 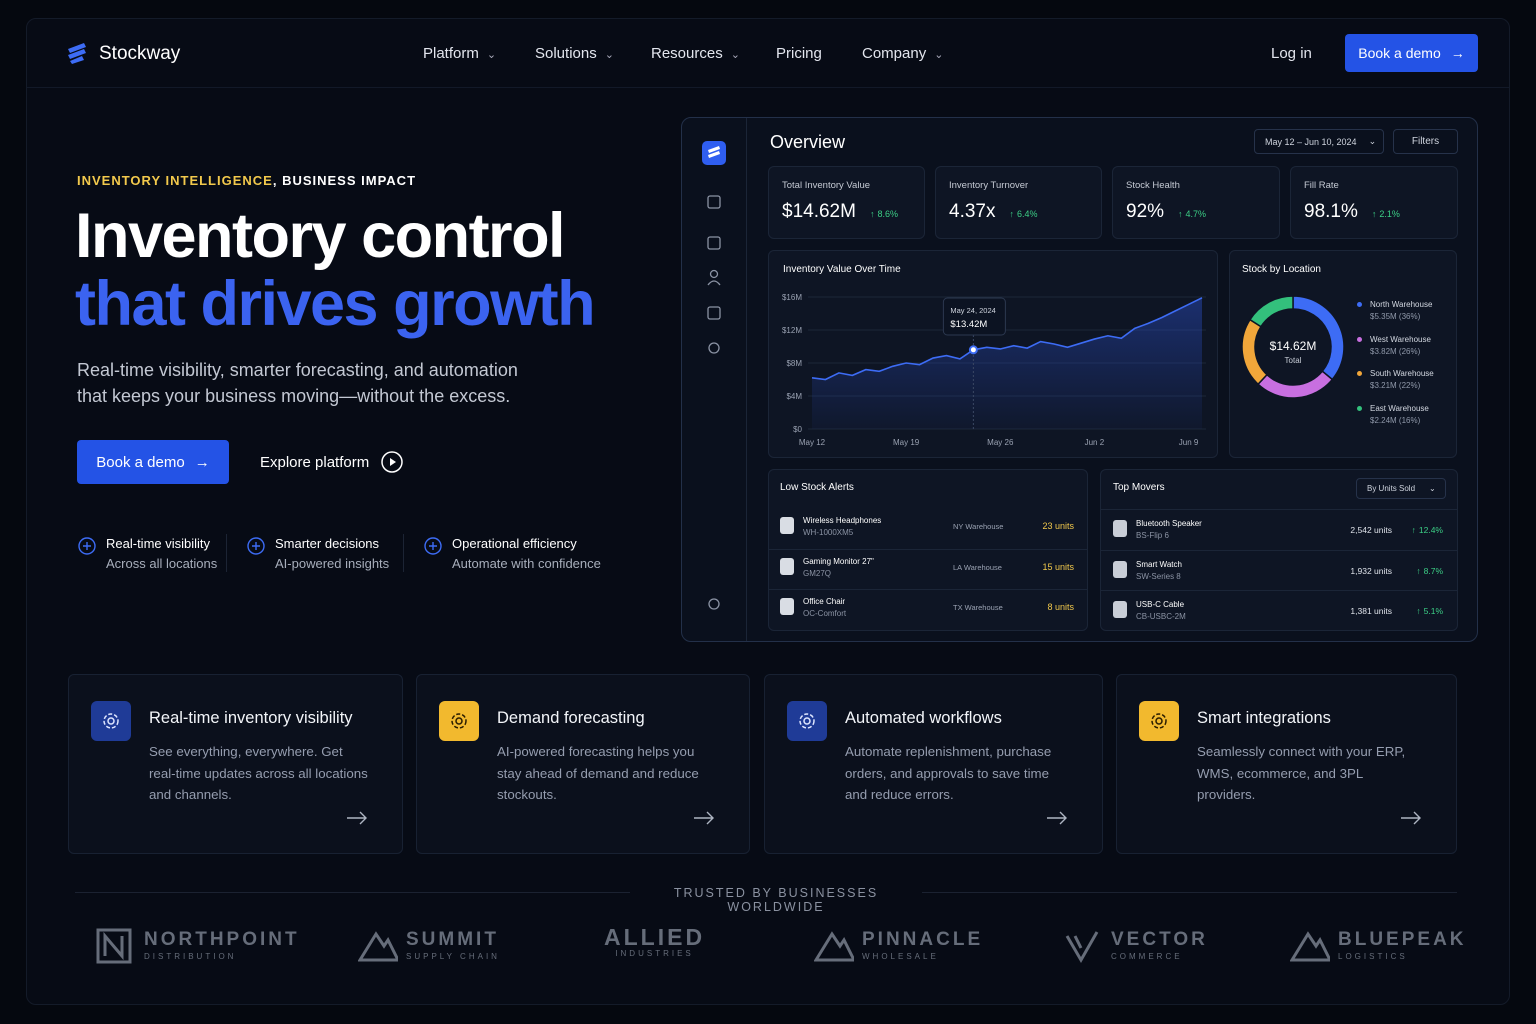 I want to click on login-link: Log in, so click(x=1291, y=53).